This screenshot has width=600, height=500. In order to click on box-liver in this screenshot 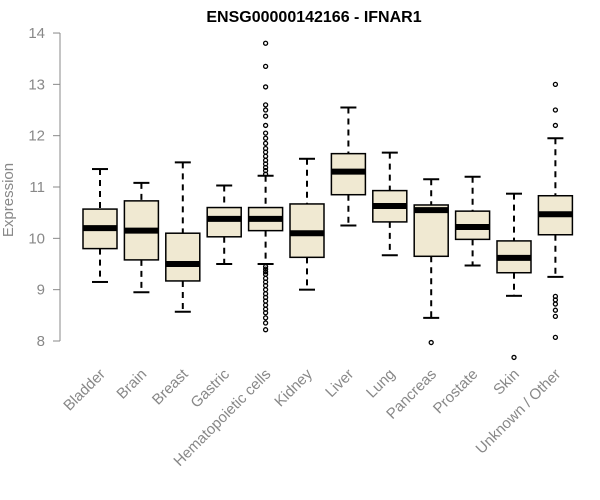, I will do `click(348, 166)`.